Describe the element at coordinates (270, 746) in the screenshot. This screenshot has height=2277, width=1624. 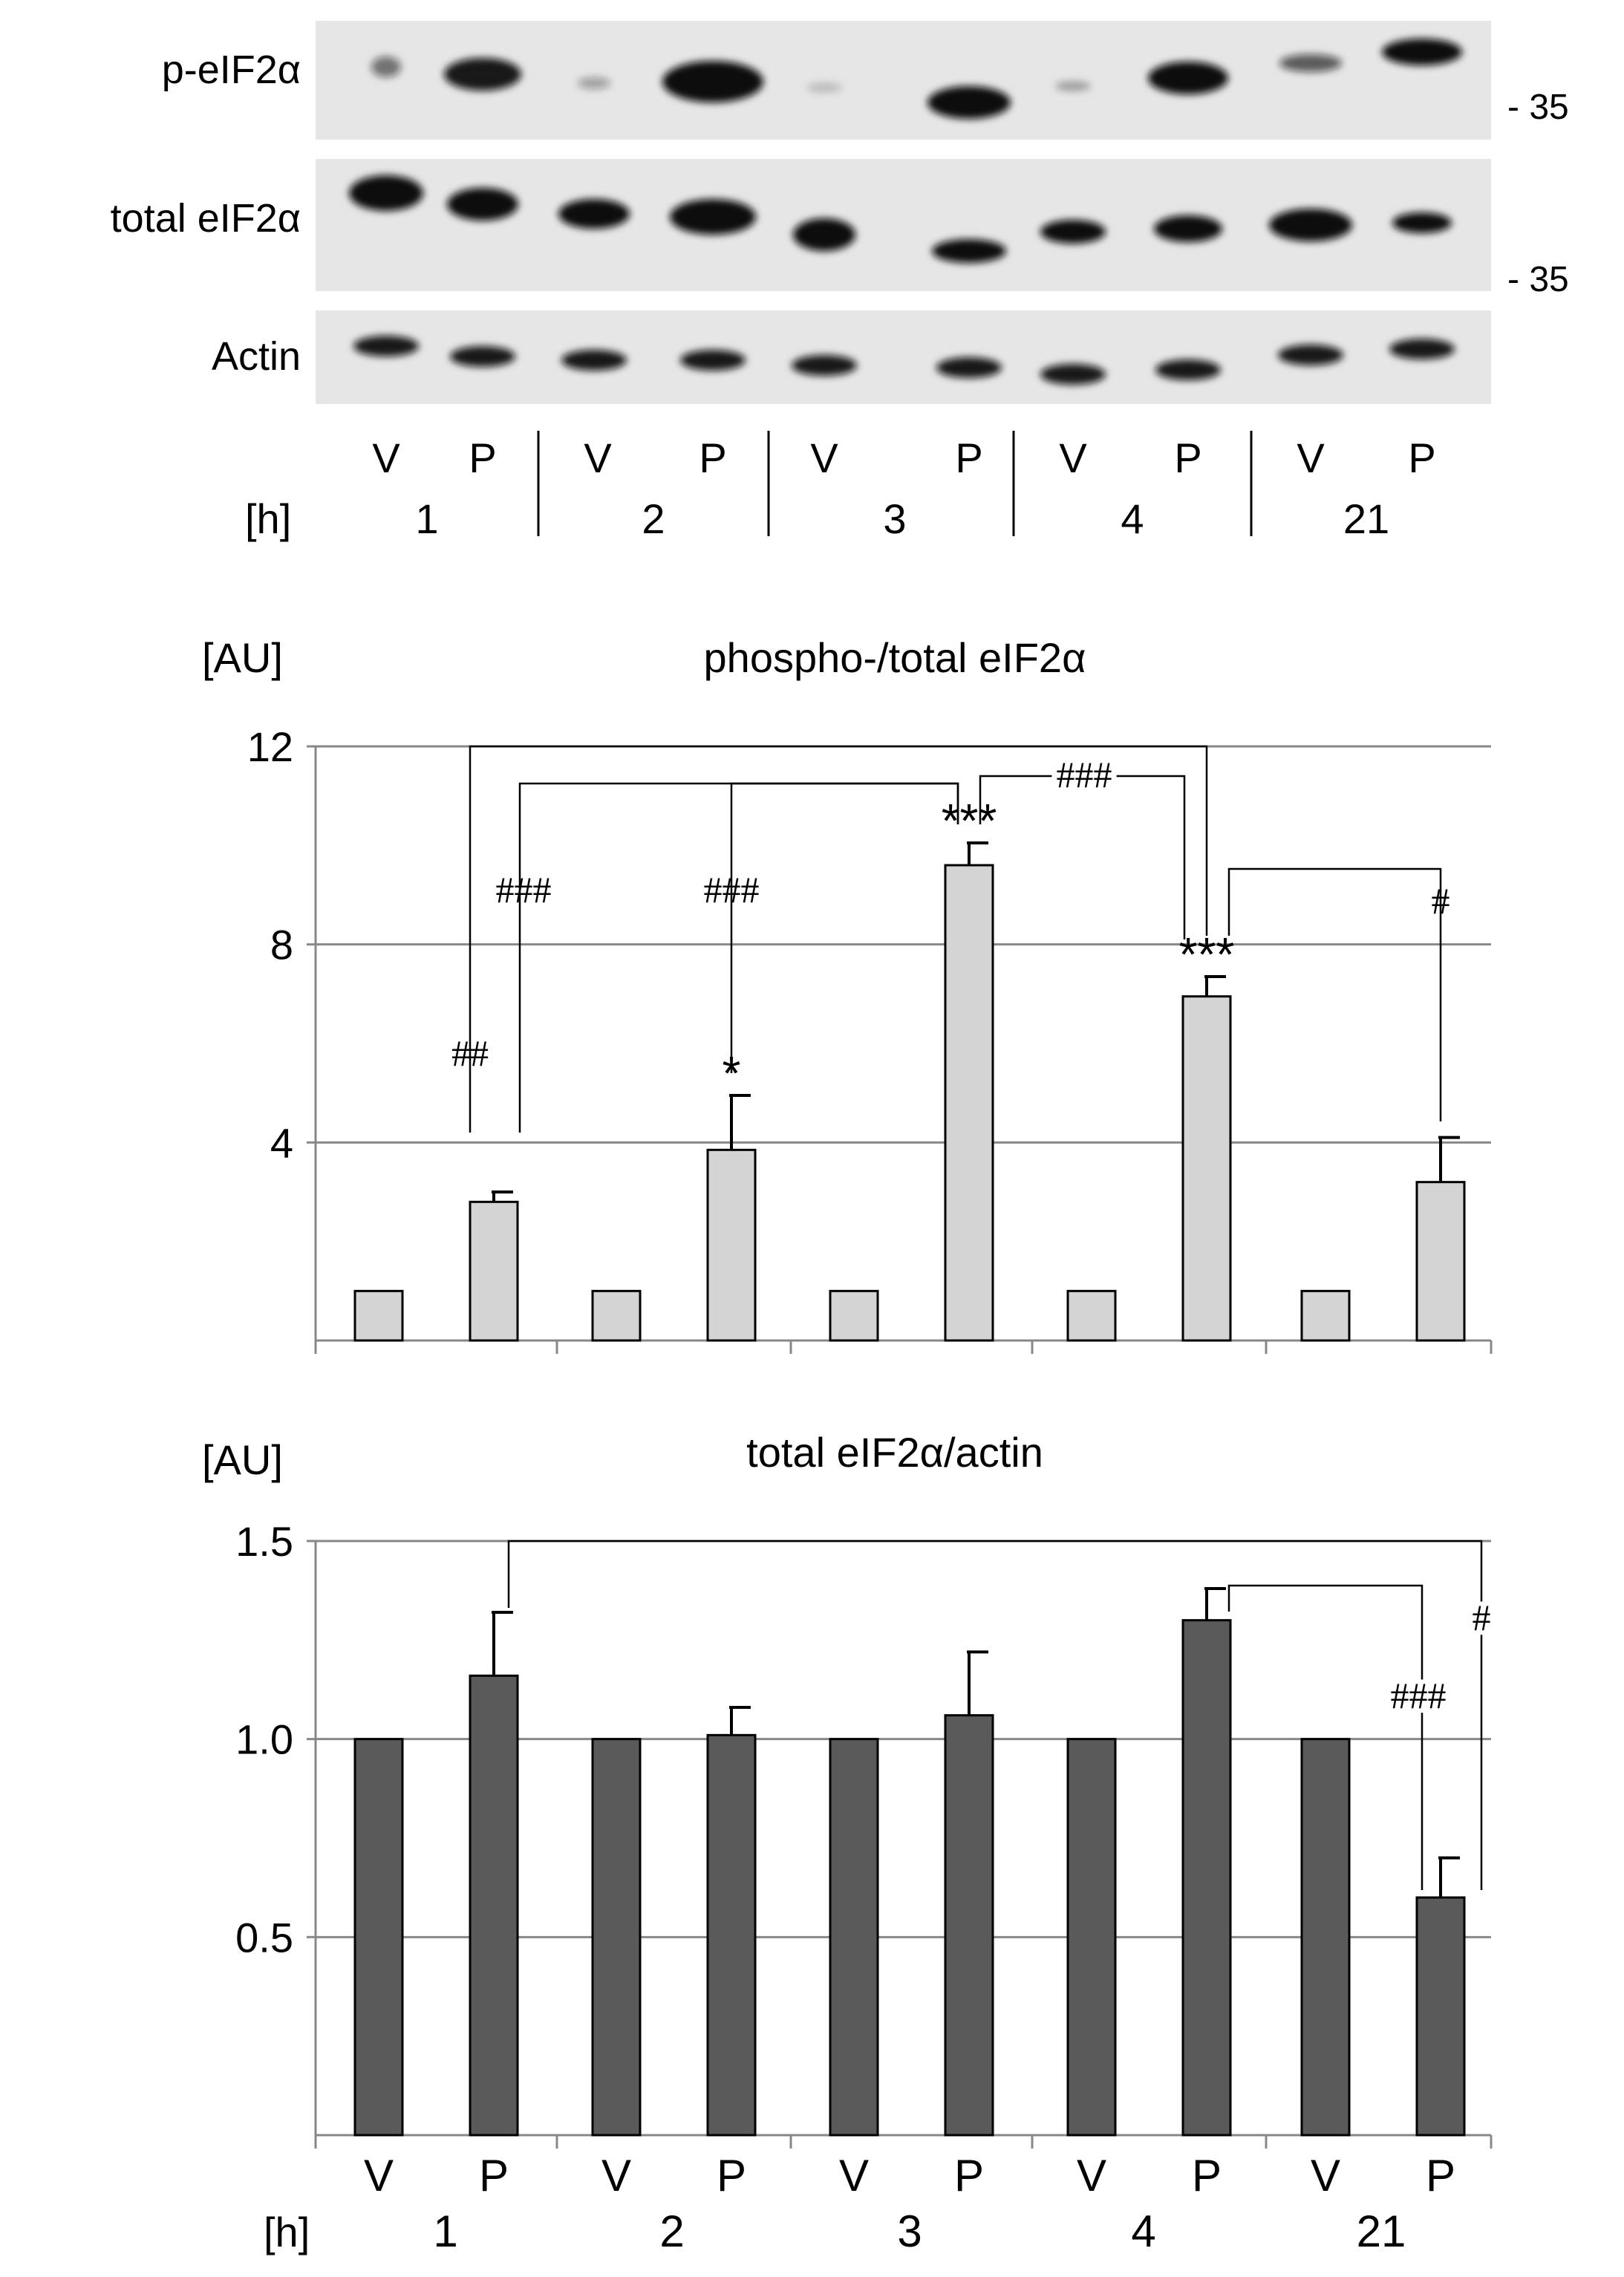
I see `c1-ytick-label: 12` at that location.